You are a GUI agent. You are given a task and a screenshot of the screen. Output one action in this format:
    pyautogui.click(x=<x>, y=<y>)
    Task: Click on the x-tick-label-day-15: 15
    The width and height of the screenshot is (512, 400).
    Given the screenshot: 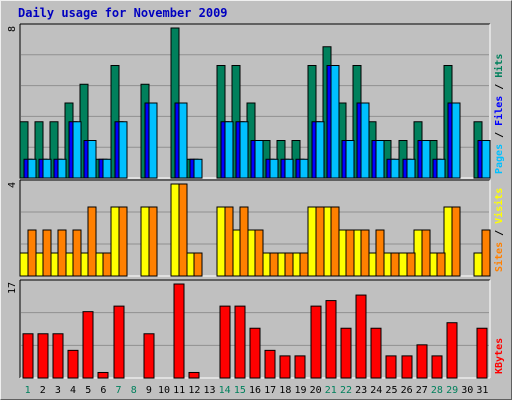 What is the action you would take?
    pyautogui.click(x=240, y=390)
    